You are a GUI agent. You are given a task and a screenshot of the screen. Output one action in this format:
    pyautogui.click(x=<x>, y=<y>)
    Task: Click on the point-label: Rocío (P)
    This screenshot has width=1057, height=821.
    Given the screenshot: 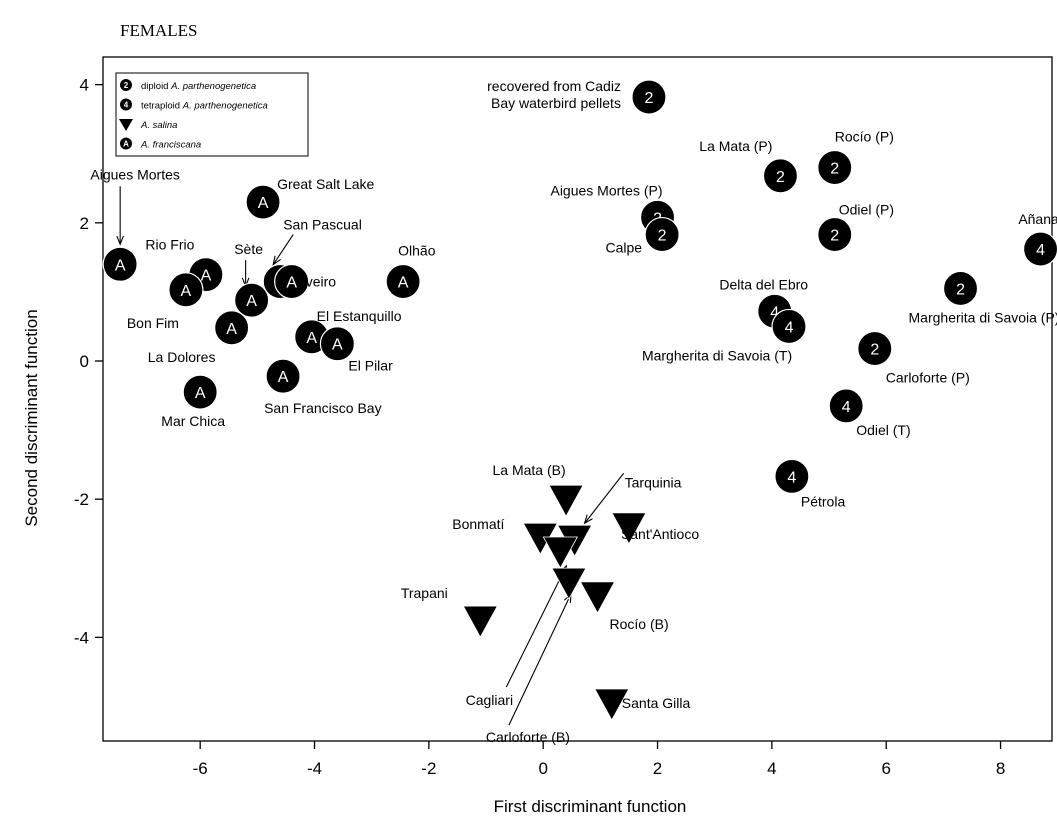 What is the action you would take?
    pyautogui.click(x=864, y=137)
    